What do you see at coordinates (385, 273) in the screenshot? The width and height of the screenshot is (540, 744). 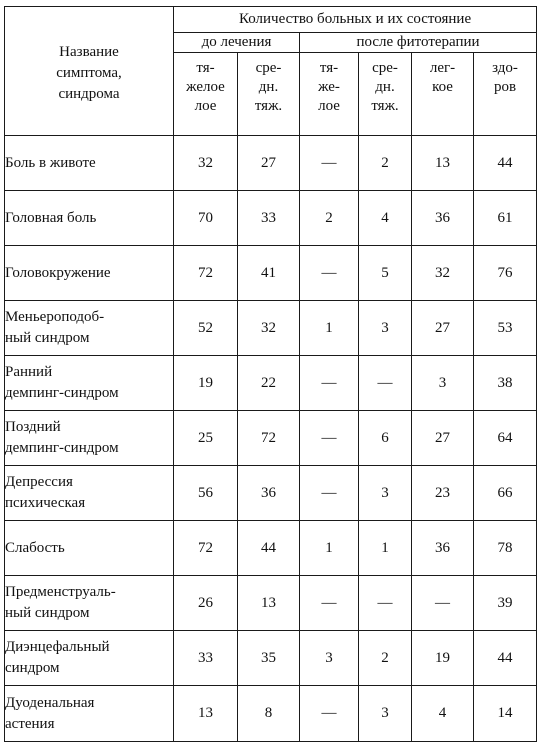 I see `value-cell: 5` at bounding box center [385, 273].